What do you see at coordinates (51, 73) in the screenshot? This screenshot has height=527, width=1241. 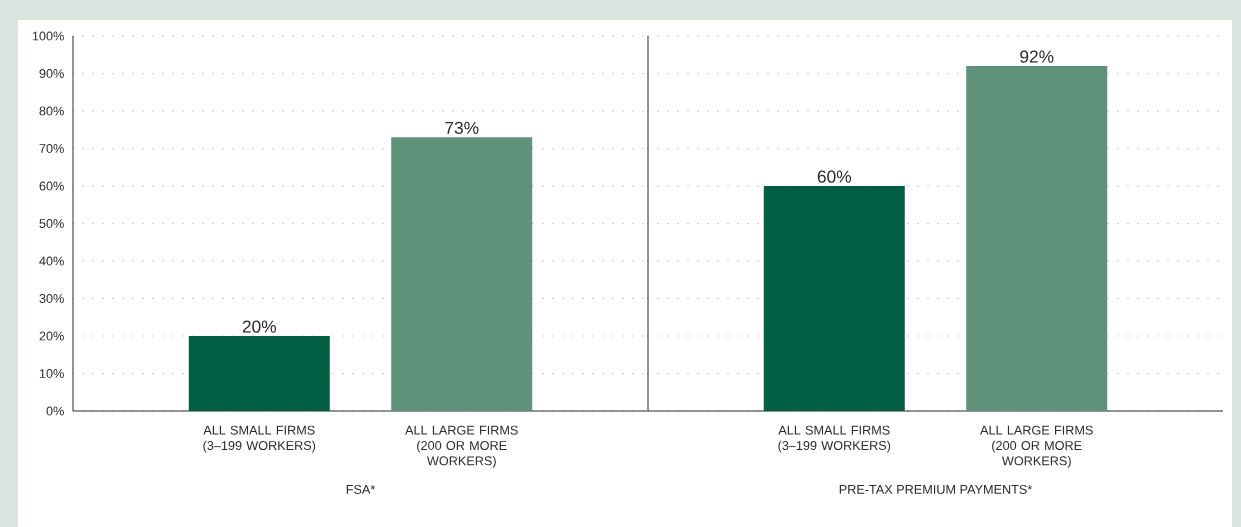 I see `y-tick-label: 90%` at bounding box center [51, 73].